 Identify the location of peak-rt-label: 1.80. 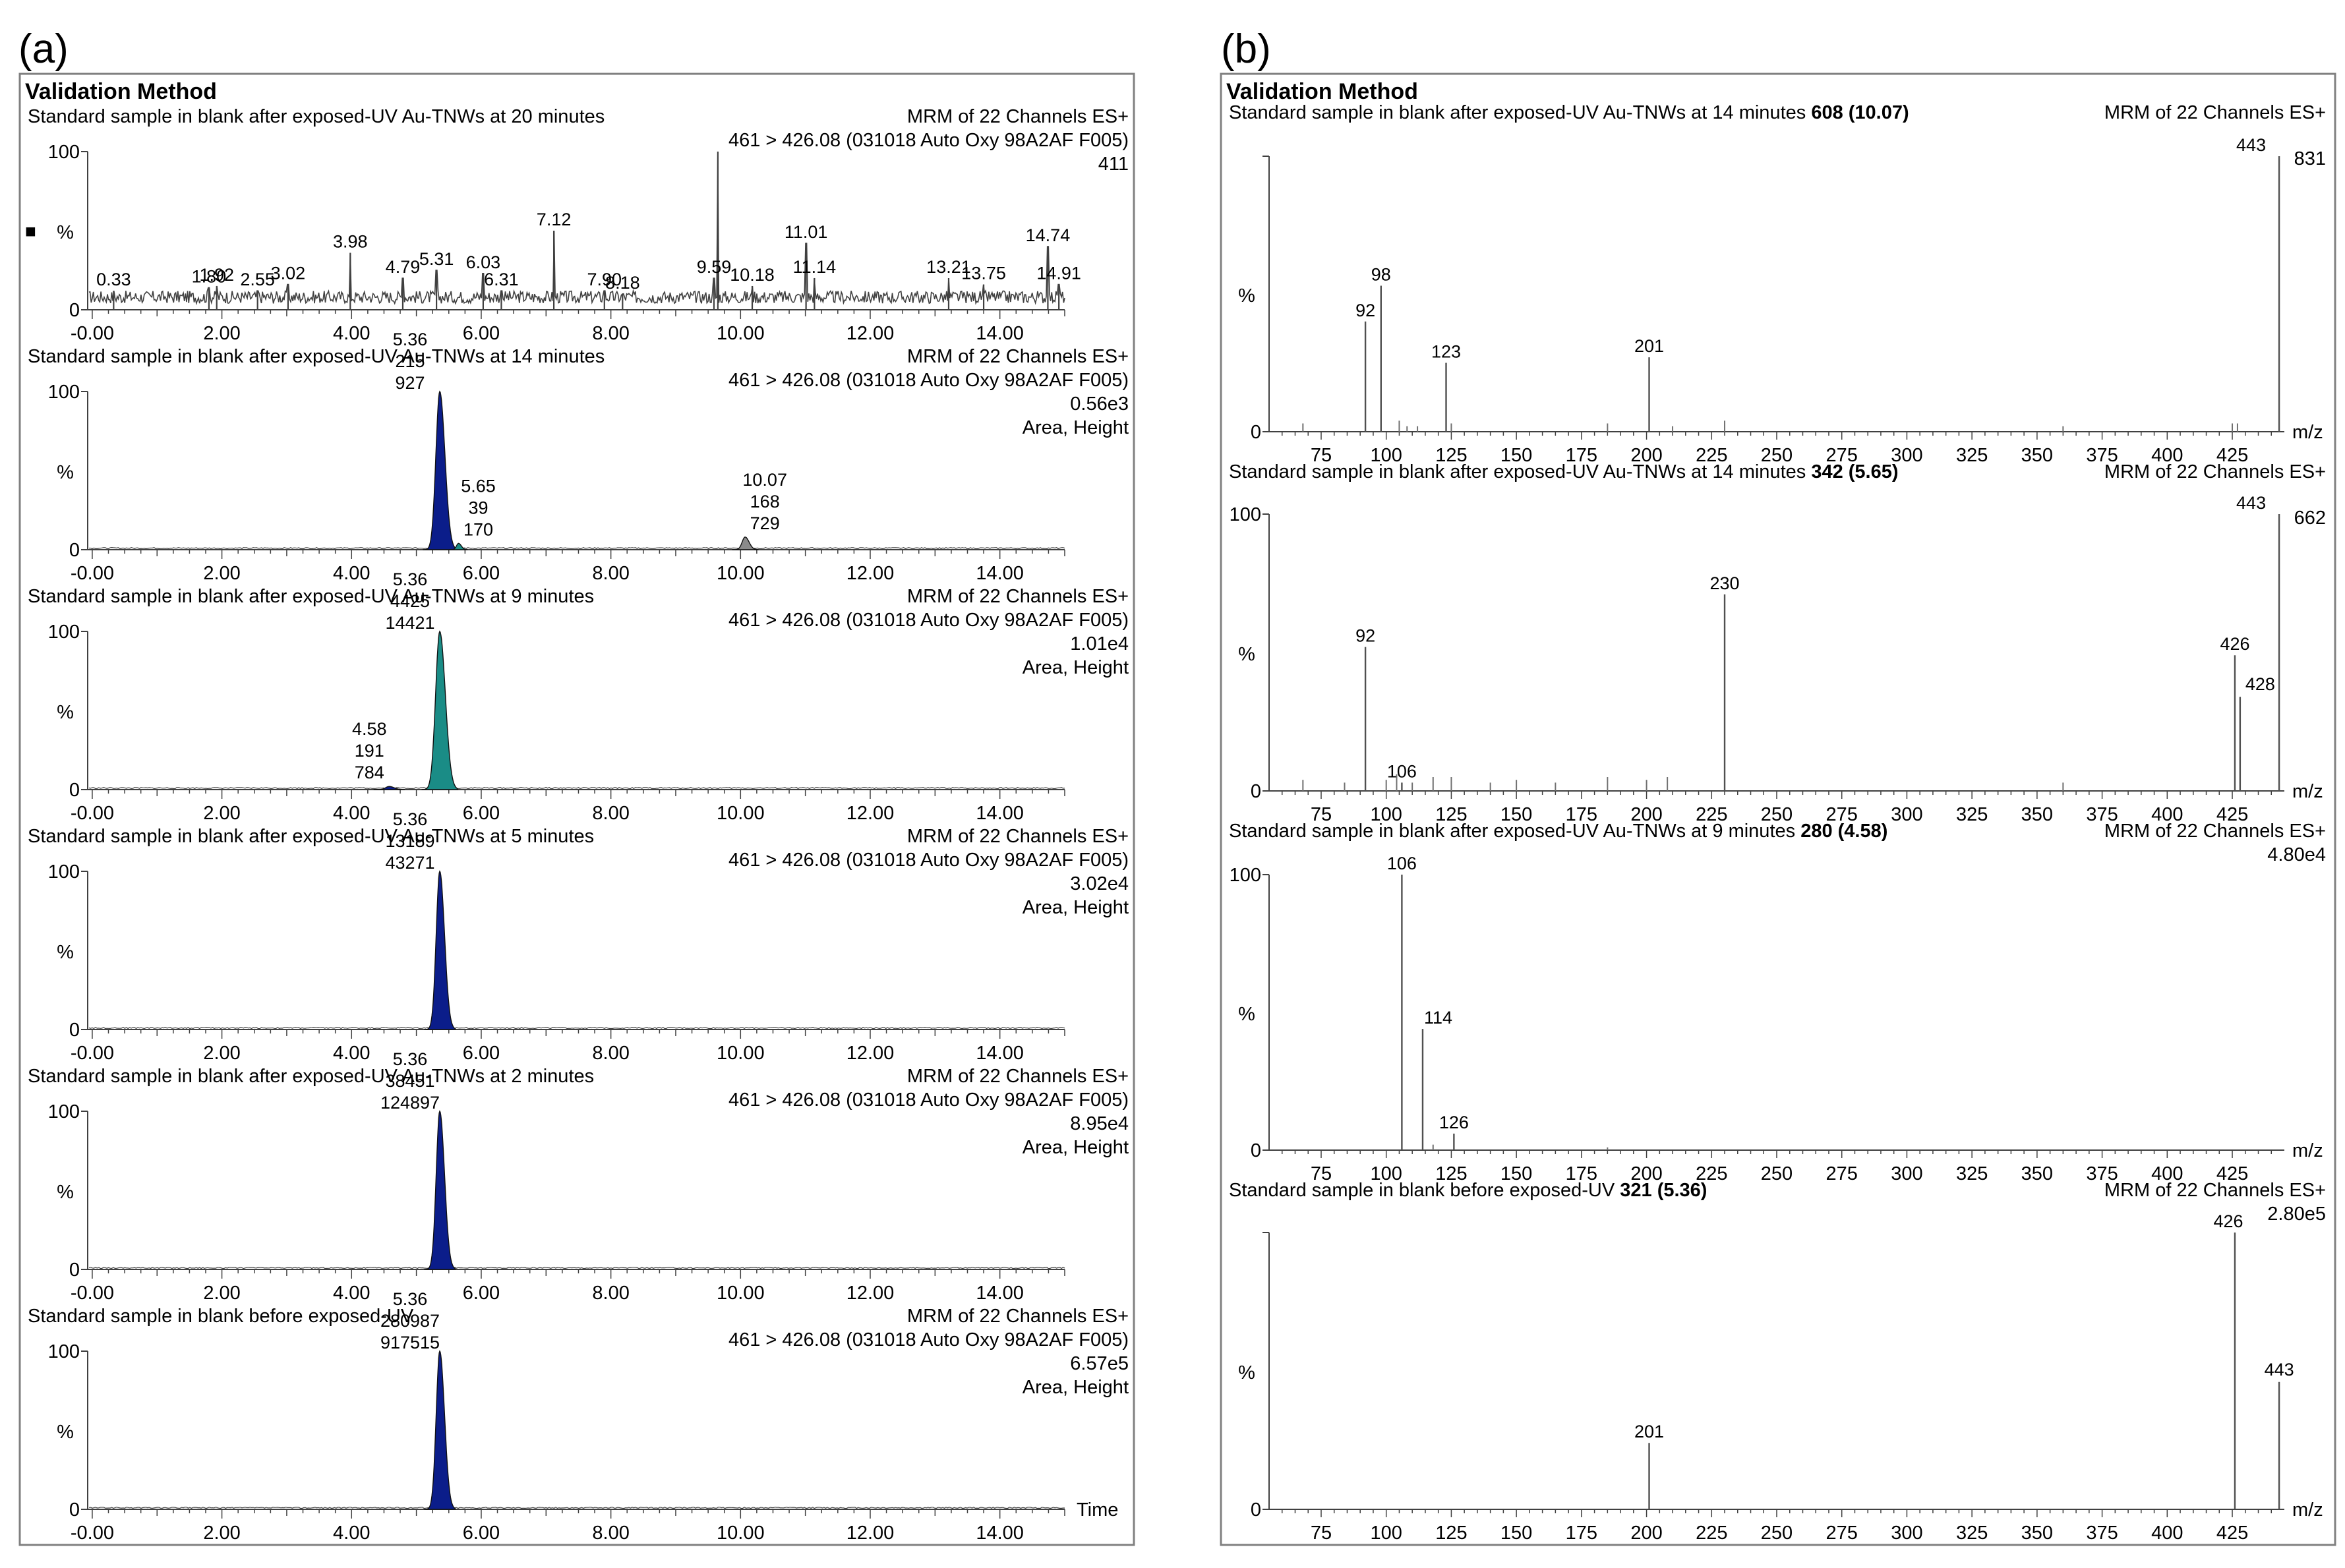
(210, 276).